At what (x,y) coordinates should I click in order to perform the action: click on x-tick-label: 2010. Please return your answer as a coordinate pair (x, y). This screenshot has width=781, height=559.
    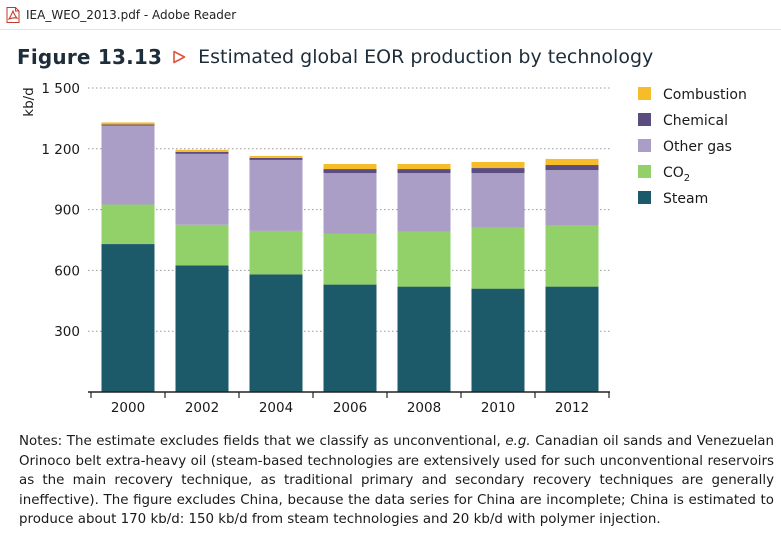
    Looking at the image, I should click on (498, 408).